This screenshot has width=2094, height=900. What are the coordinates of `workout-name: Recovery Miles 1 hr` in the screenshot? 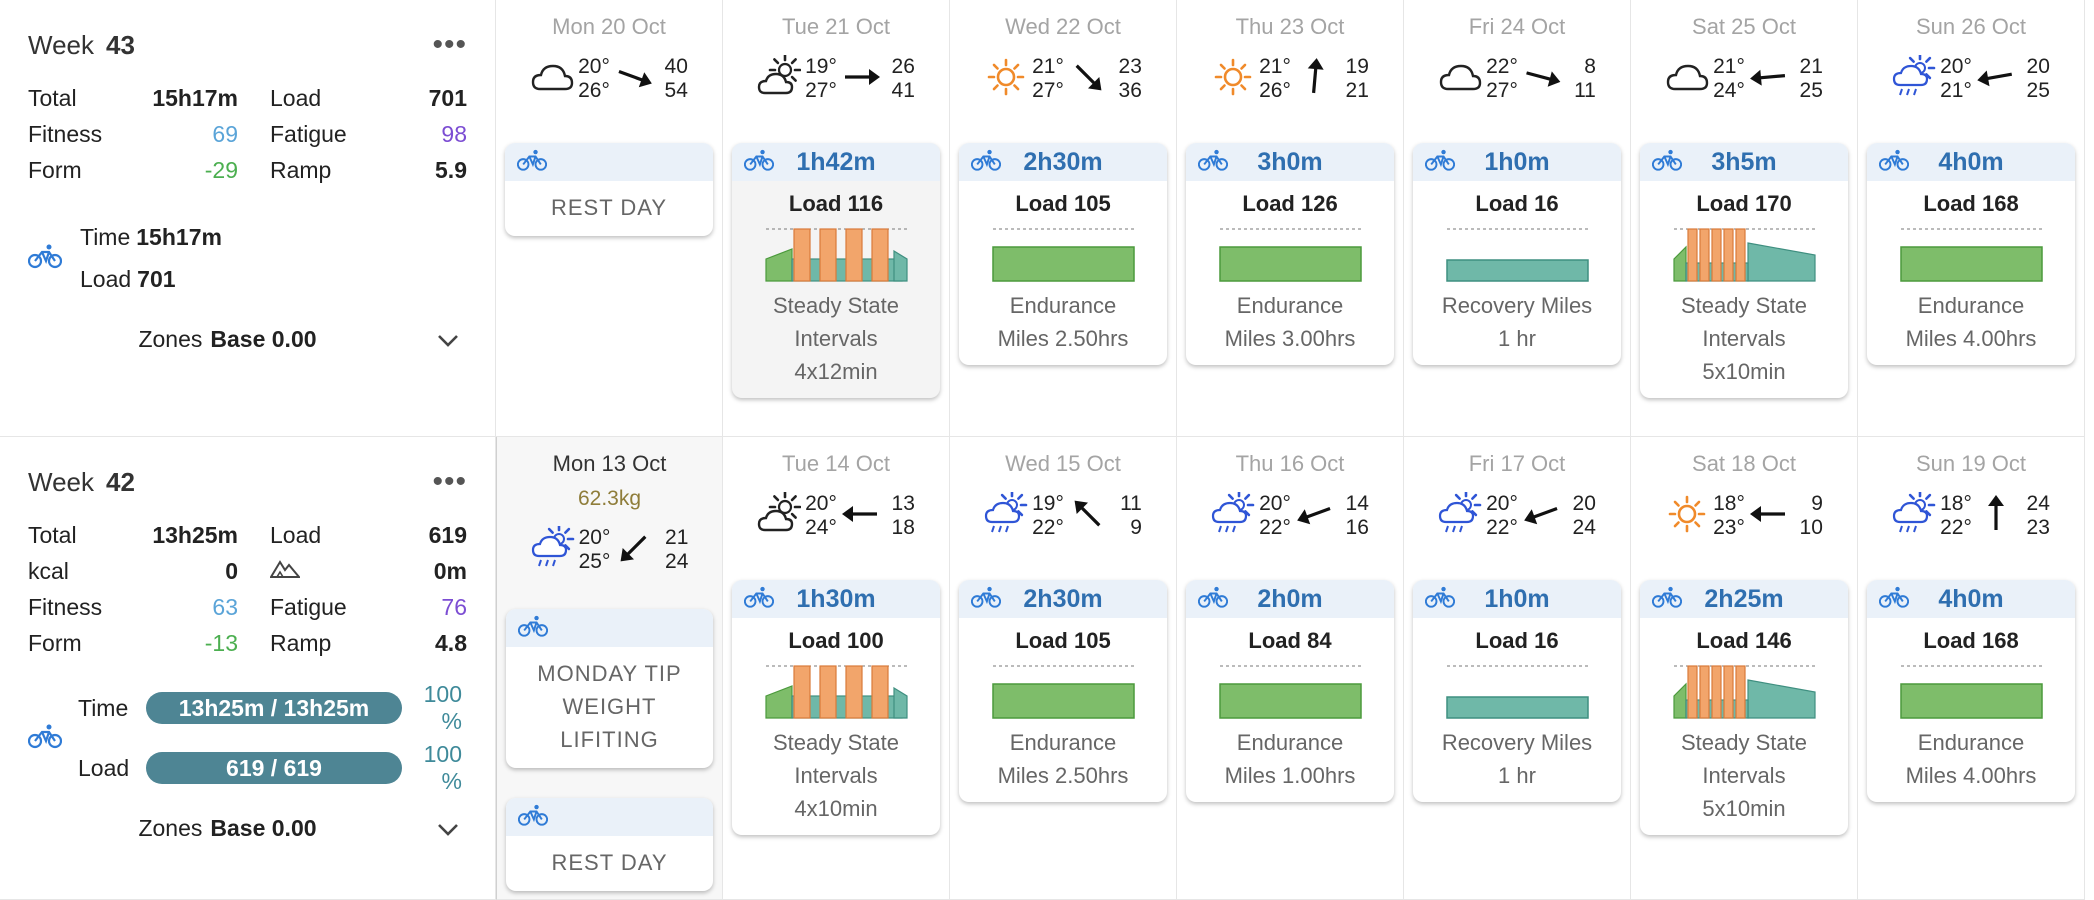 It's located at (1517, 759).